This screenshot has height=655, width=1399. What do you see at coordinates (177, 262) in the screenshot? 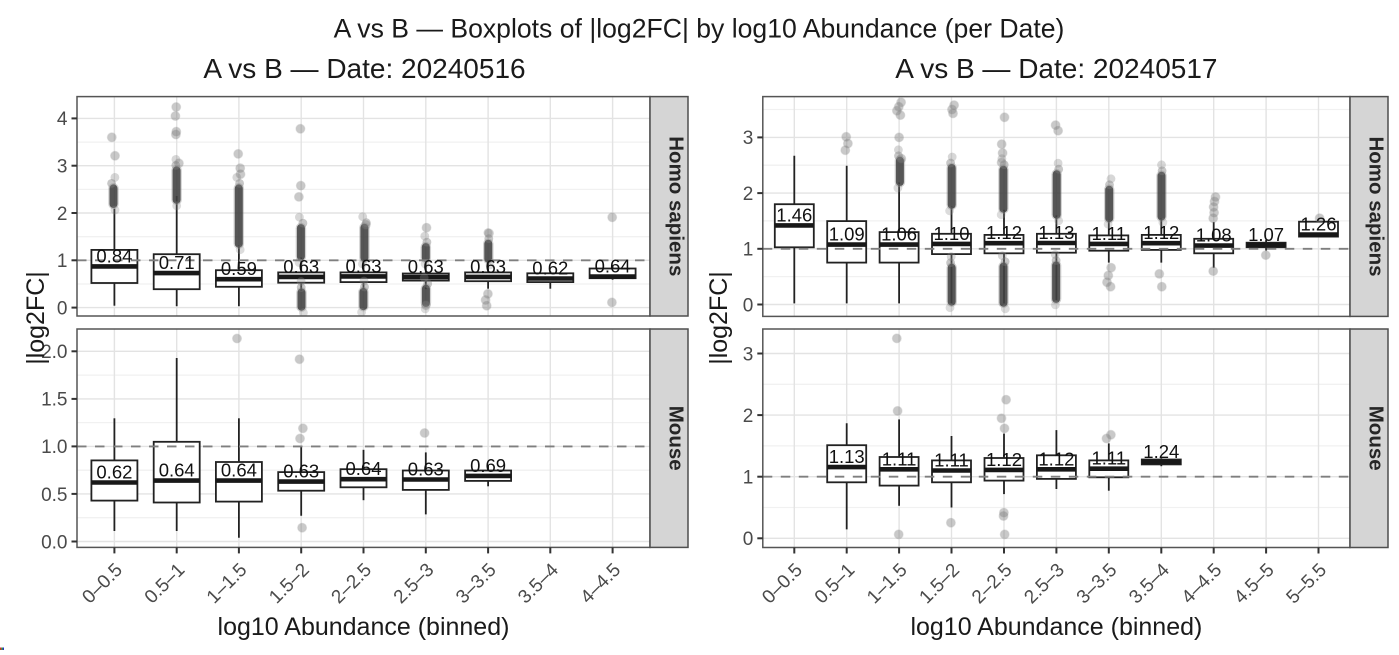
I see `svg-text: 0.71` at bounding box center [177, 262].